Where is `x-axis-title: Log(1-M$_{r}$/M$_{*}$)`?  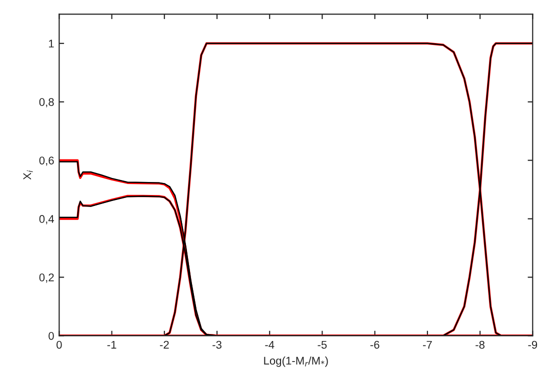
x-axis-title: Log(1-M$_{r}$/M$_{*}$) is located at coordinates (296, 361).